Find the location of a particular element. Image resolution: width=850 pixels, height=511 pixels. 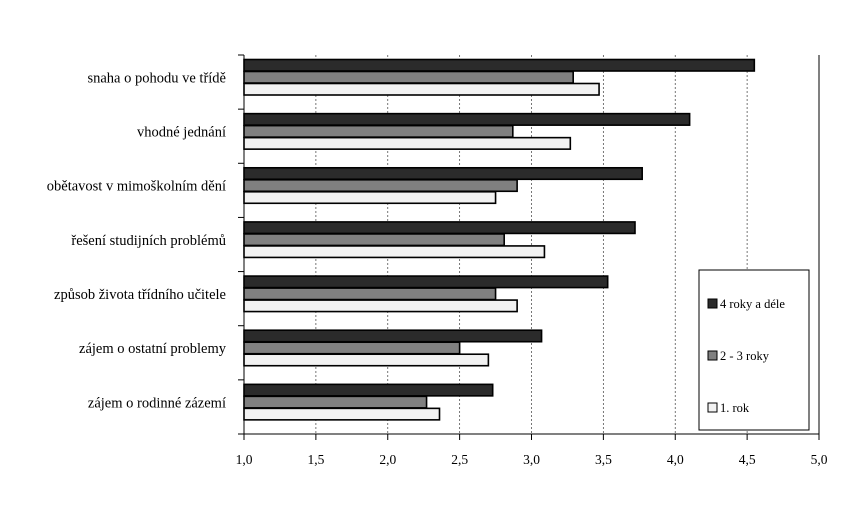

x-tick-label: 2,0 is located at coordinates (387, 459).